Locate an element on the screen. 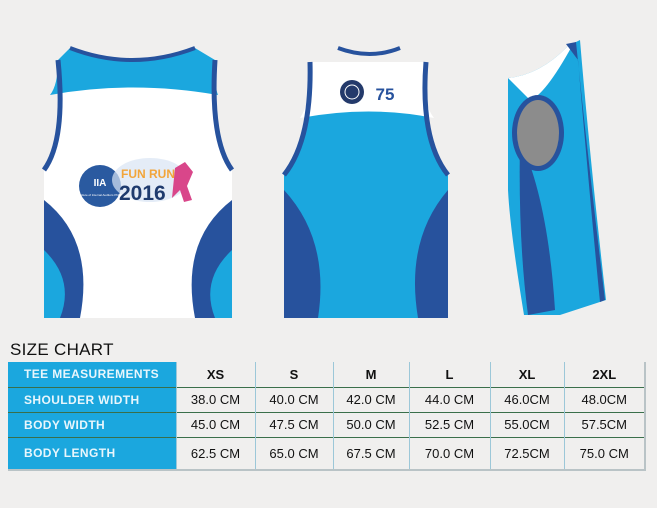 The width and height of the screenshot is (657, 508). svg-text: IIA is located at coordinates (100, 183).